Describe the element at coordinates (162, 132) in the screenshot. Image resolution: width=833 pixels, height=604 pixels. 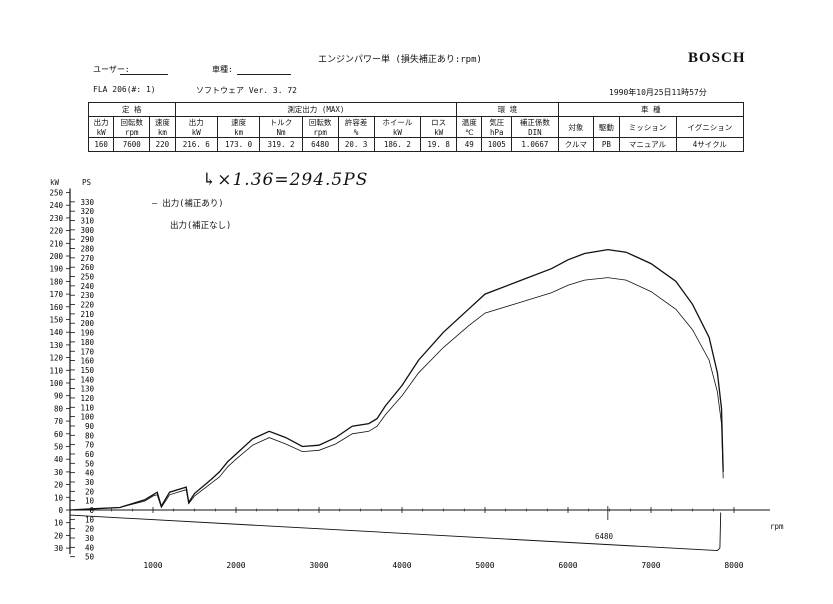
I see `spec-header-unit: km` at that location.